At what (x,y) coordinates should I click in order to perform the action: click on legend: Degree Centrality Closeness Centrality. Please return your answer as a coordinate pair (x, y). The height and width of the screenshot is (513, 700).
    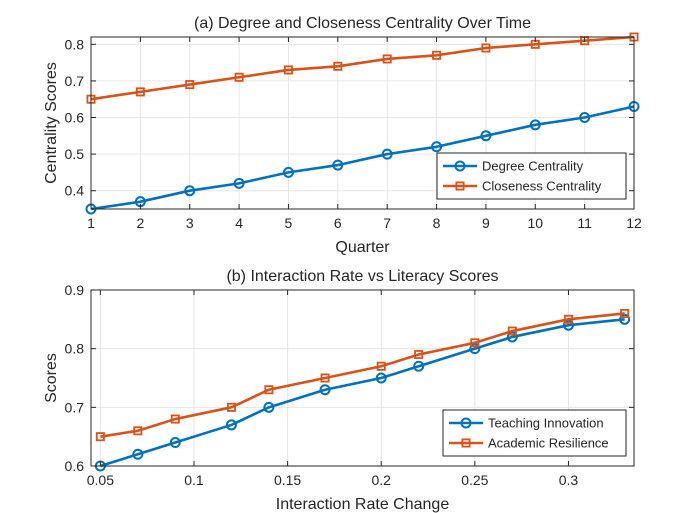
    Looking at the image, I should click on (531, 176).